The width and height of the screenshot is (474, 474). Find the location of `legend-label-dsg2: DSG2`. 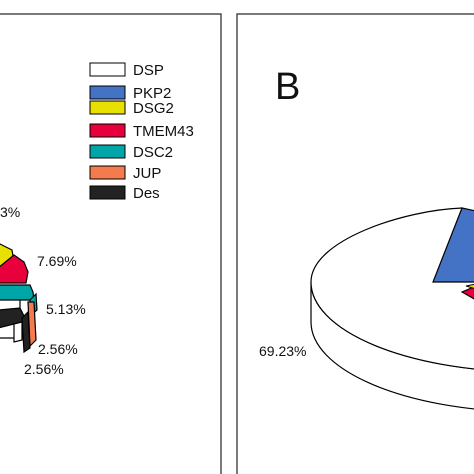

legend-label-dsg2: DSG2 is located at coordinates (153, 108).